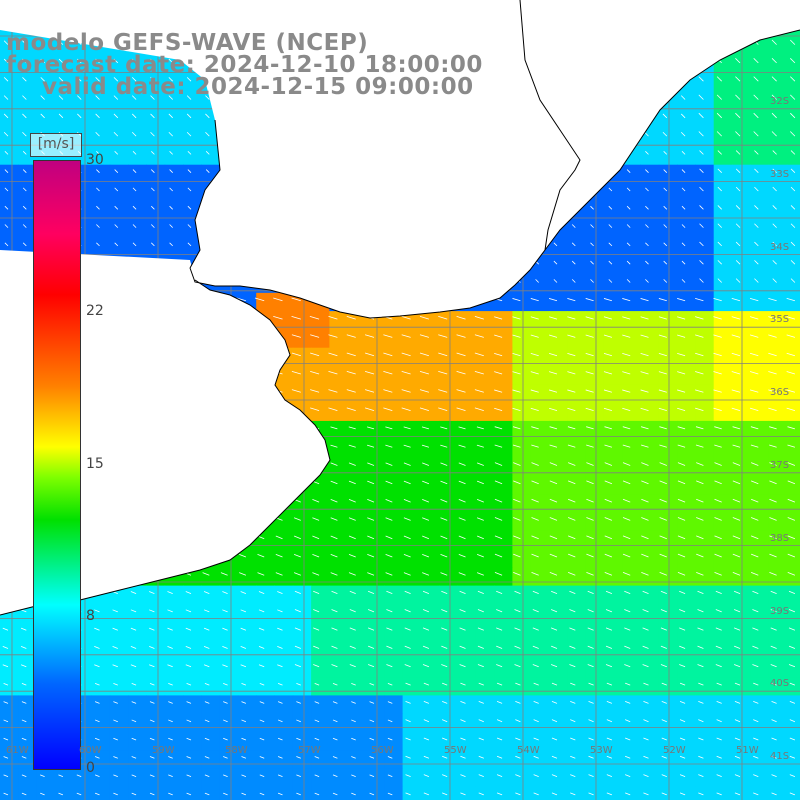  I want to click on lat-label: 38S, so click(780, 538).